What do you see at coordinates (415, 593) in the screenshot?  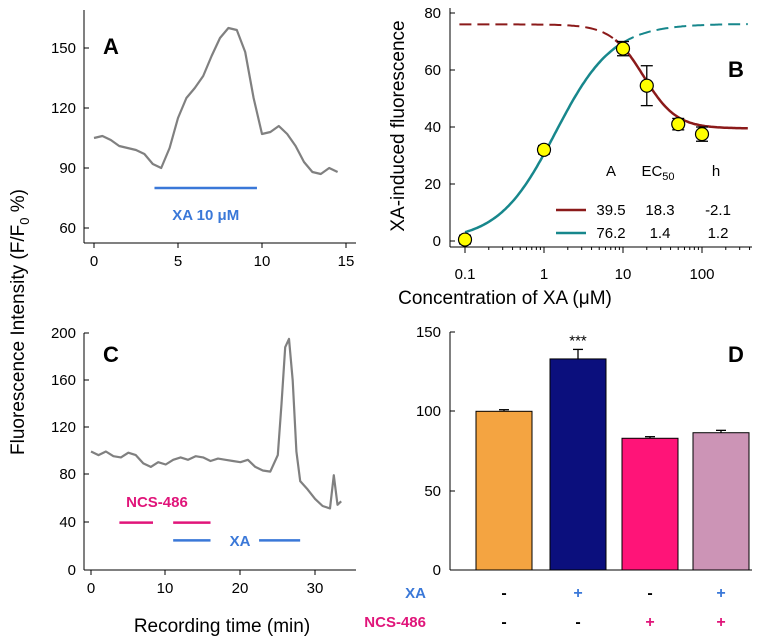 I see `panel-d-xa-row-label: XA` at bounding box center [415, 593].